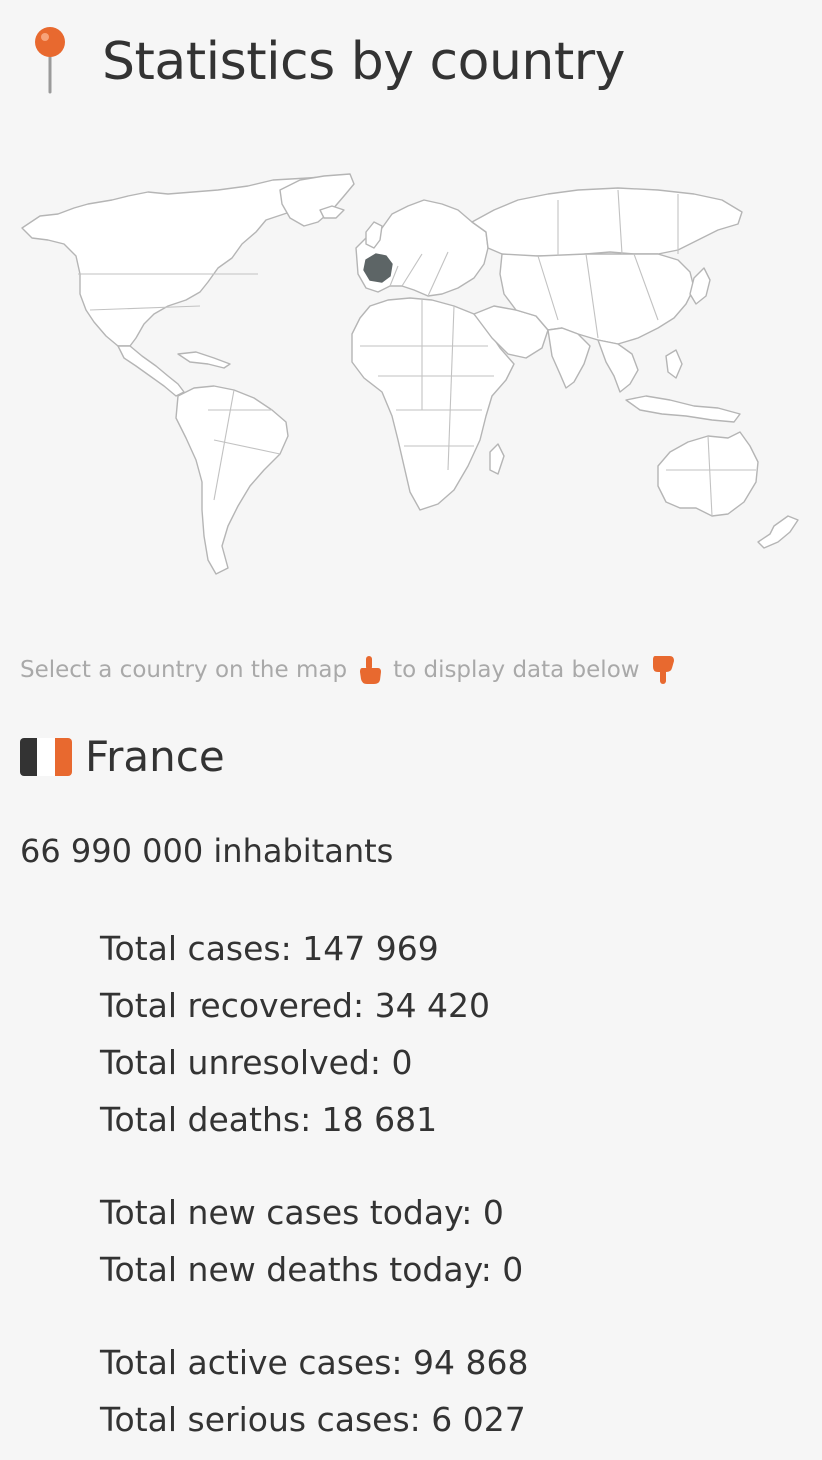 This screenshot has height=1460, width=822. What do you see at coordinates (295, 1005) in the screenshot?
I see `stat-total-recovered: Total recovered: 34 420` at bounding box center [295, 1005].